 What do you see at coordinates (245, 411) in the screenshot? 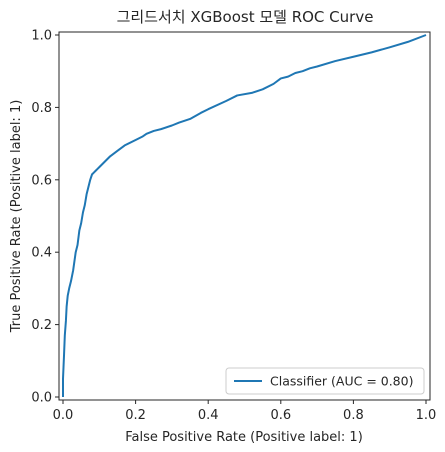
I see `x-axis: 0.0 0.2 0.4 0.6 0.8 1.0` at bounding box center [245, 411].